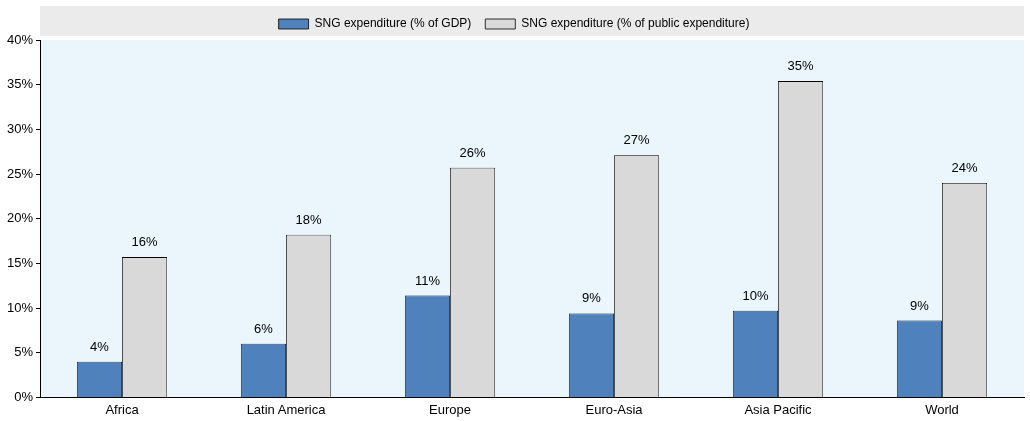 Image resolution: width=1030 pixels, height=421 pixels. What do you see at coordinates (286, 409) in the screenshot?
I see `x-tick-label: Latin America` at bounding box center [286, 409].